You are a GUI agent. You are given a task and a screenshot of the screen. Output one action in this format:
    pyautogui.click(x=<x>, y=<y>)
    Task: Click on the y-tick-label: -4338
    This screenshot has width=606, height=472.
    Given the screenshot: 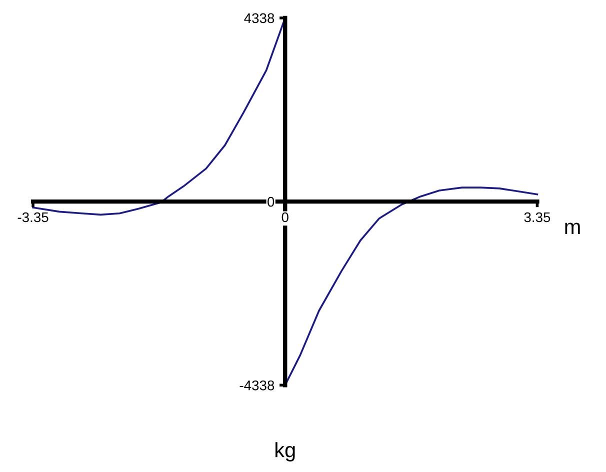 What is the action you would take?
    pyautogui.click(x=257, y=385)
    